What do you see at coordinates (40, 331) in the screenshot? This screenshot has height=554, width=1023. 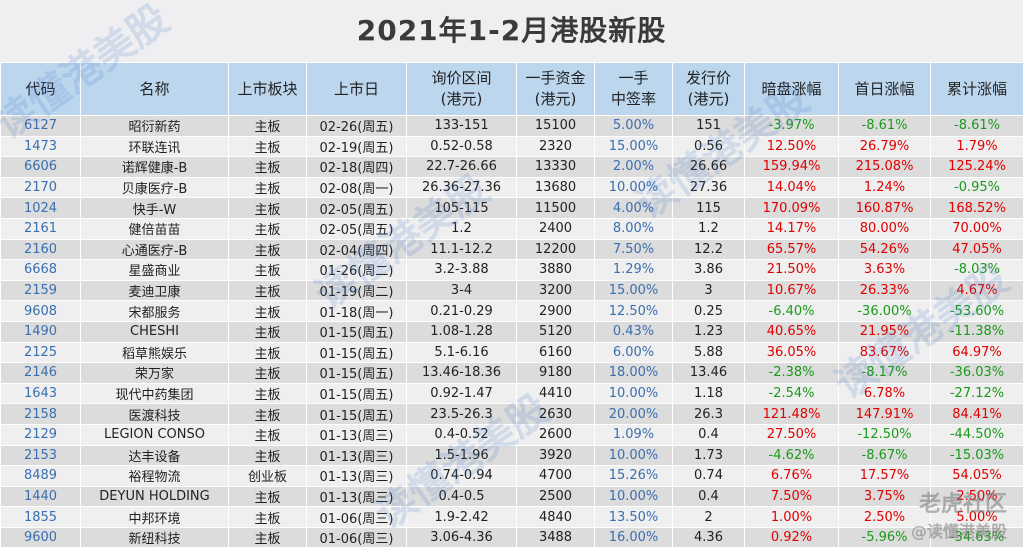 I see `table-cell: 1490` at bounding box center [40, 331].